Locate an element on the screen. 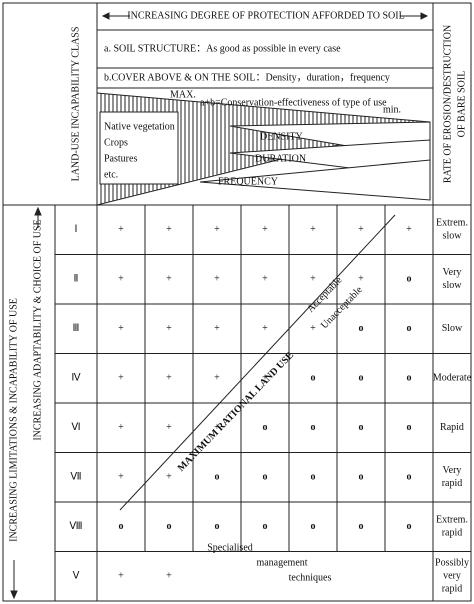 The image size is (474, 604). diagonal-label: MAXIMUM RATIONAL LAND USE is located at coordinates (236, 412).